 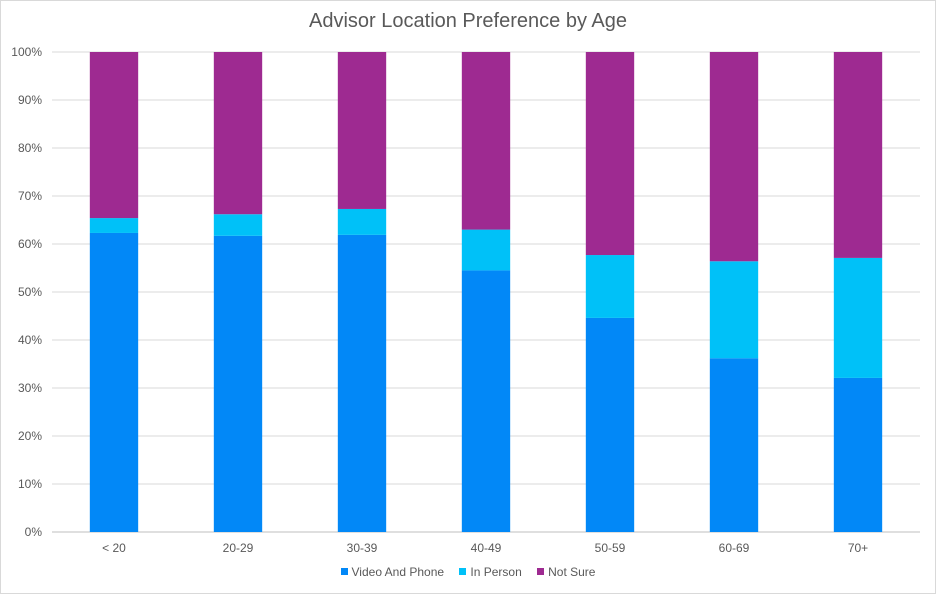 What do you see at coordinates (114, 548) in the screenshot?
I see `x-tick-label: < 20` at bounding box center [114, 548].